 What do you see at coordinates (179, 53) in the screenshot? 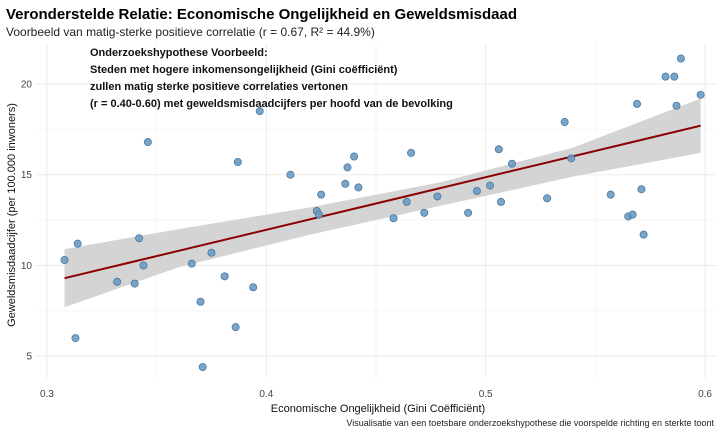
I see `annotation-line-1: Onderzoekshypothese Voorbeeld:` at bounding box center [179, 53].